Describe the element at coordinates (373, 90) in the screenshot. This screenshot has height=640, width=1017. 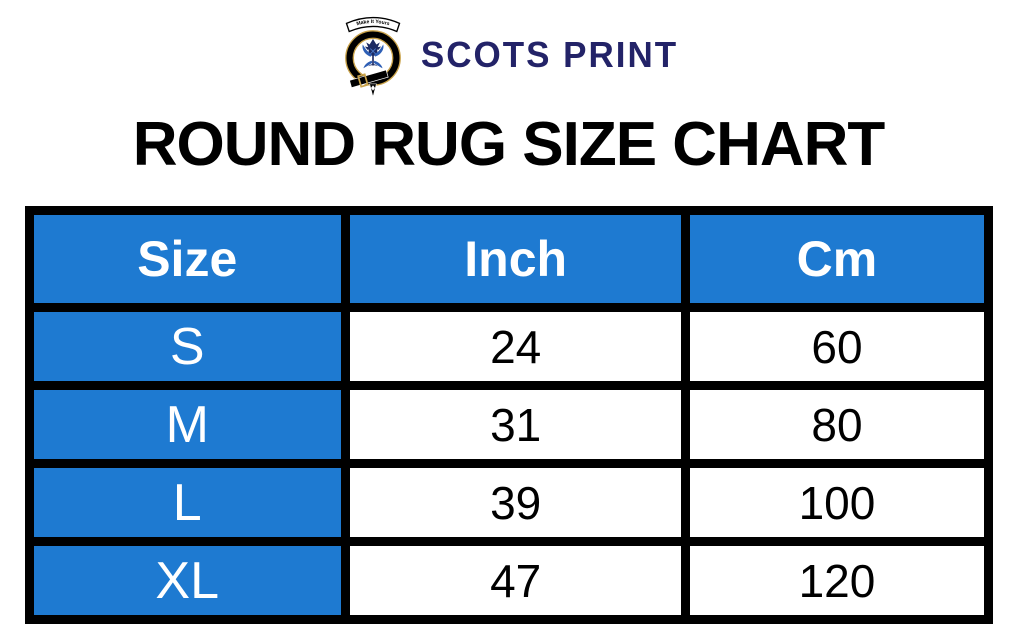
I see `crest-strap-tip` at that location.